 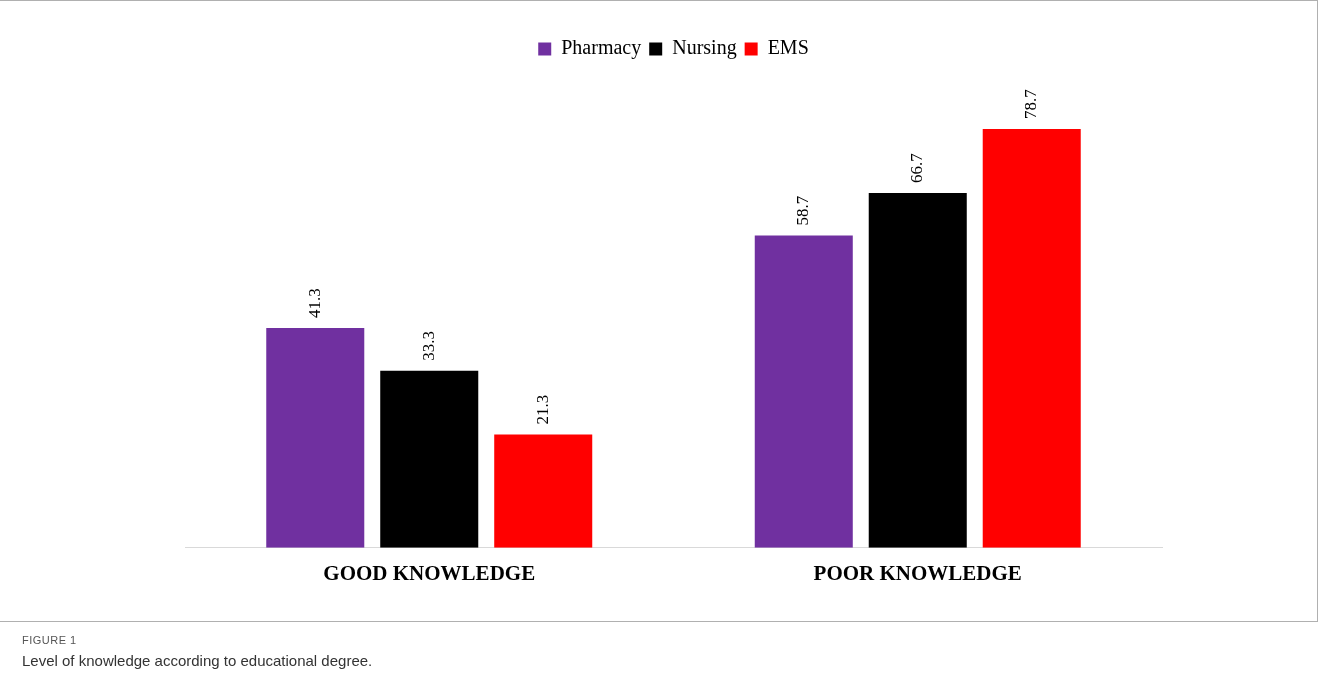 I want to click on data-label: 66.7, so click(x=917, y=167).